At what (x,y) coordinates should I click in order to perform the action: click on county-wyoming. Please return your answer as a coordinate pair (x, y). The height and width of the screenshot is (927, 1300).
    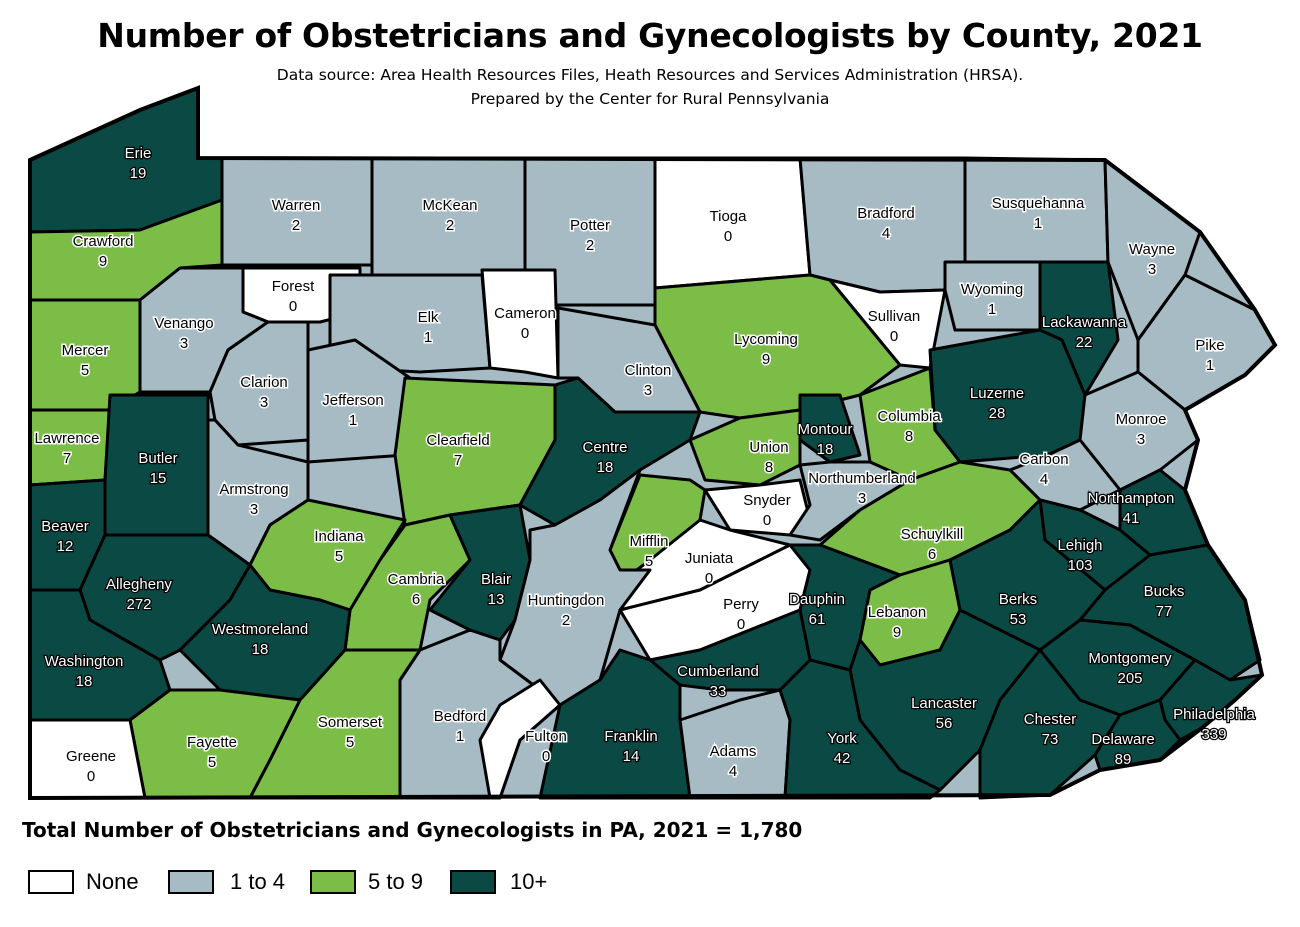
    Looking at the image, I should click on (992, 296).